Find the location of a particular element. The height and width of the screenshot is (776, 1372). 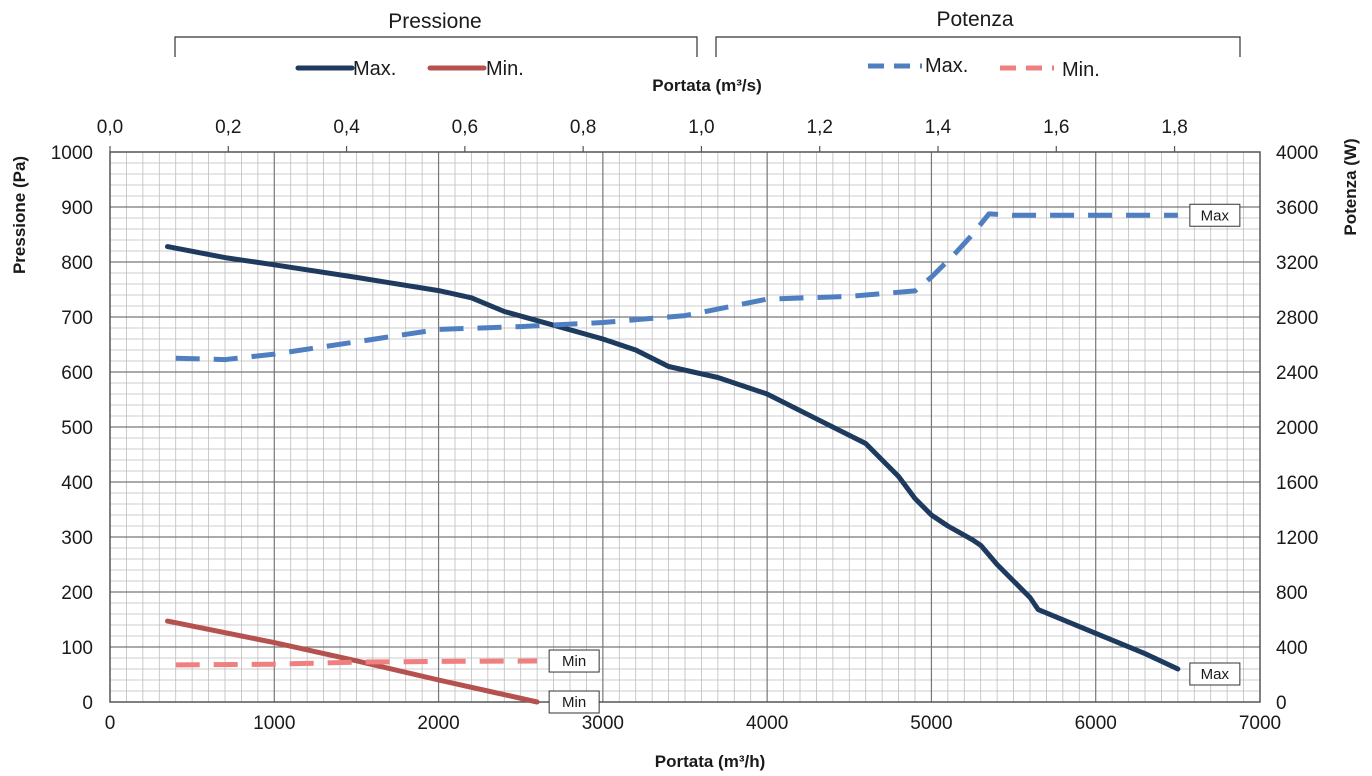

y-right-tick-label: 2800 is located at coordinates (1297, 318).